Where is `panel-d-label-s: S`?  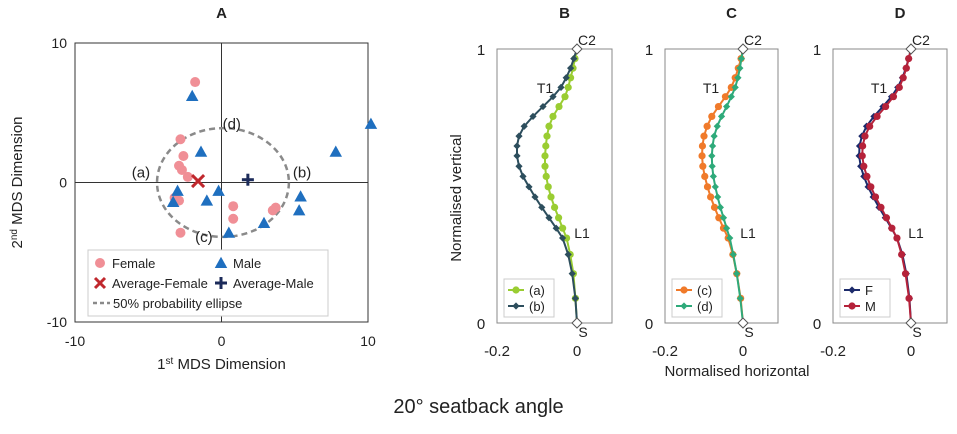 panel-d-label-s: S is located at coordinates (916, 332).